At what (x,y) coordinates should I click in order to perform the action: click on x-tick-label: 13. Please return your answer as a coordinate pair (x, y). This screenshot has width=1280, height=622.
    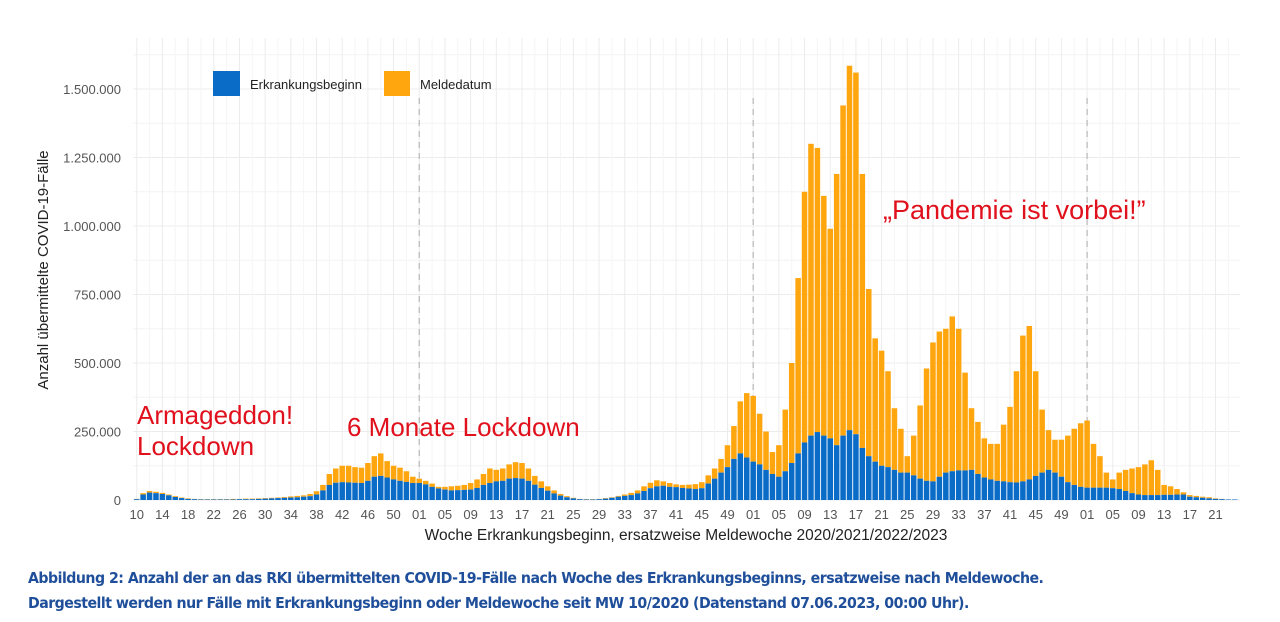
    Looking at the image, I should click on (830, 514).